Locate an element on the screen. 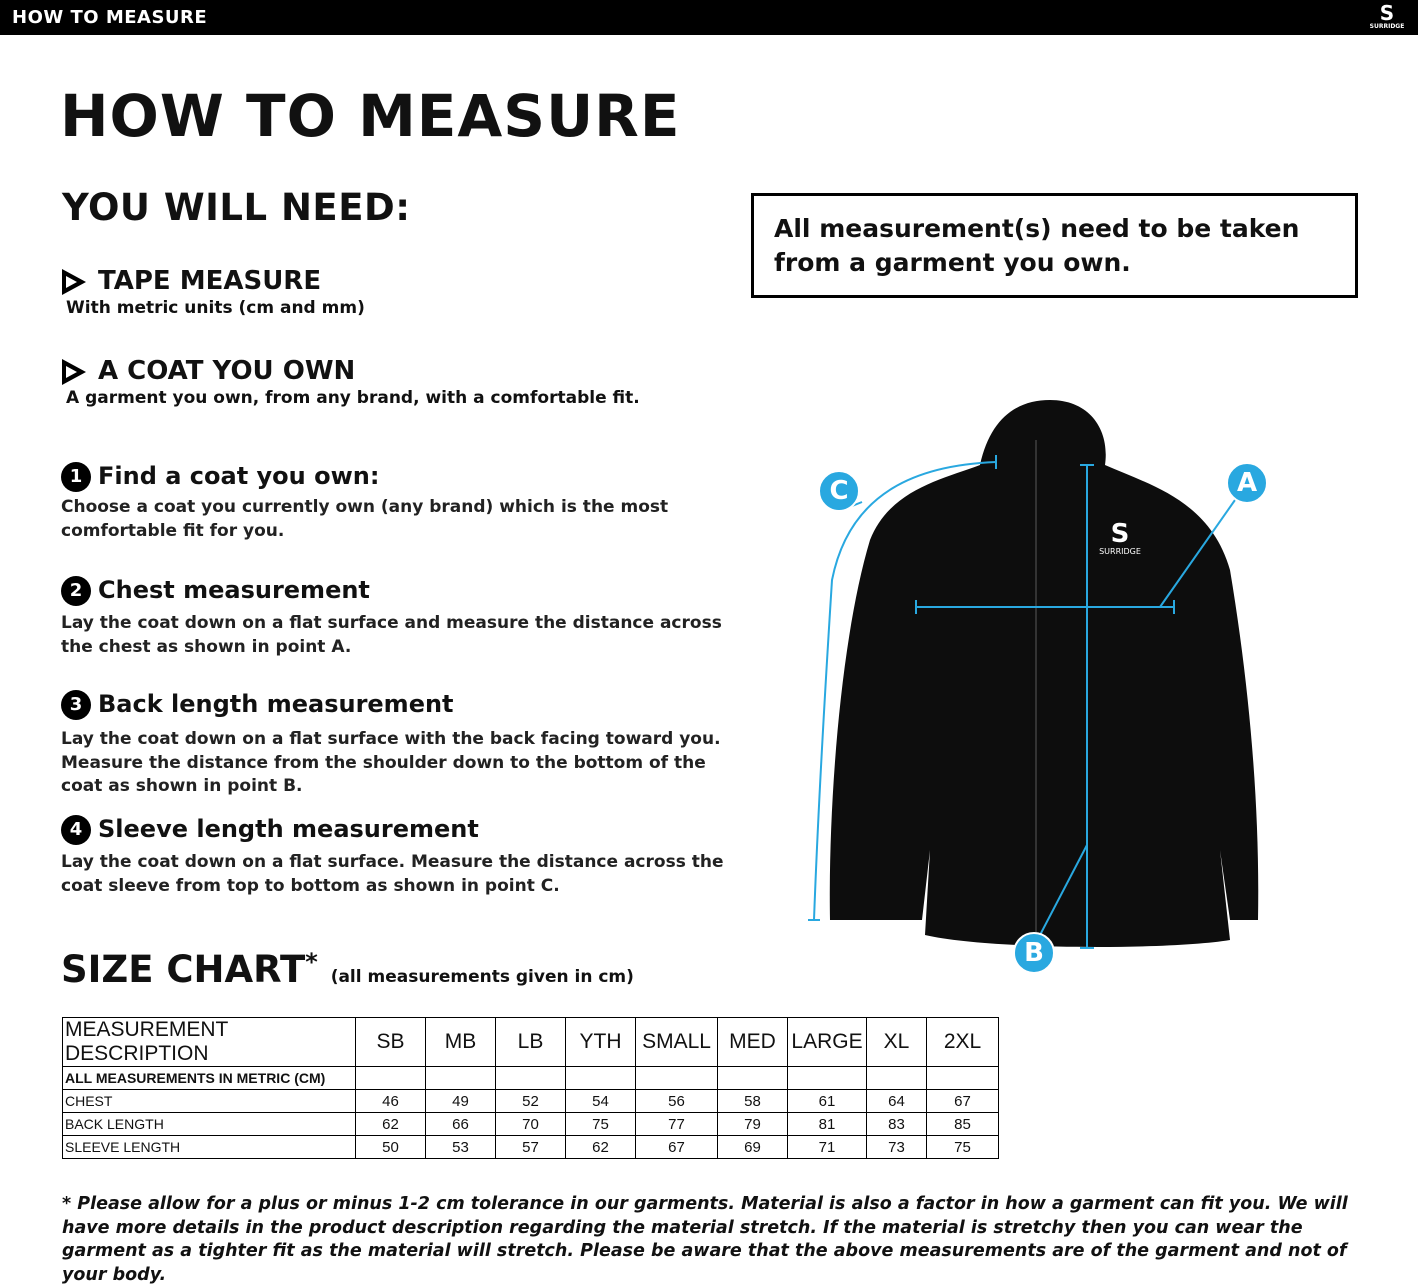 This screenshot has width=1418, height=1287. value-cell: 64 is located at coordinates (896, 1101).